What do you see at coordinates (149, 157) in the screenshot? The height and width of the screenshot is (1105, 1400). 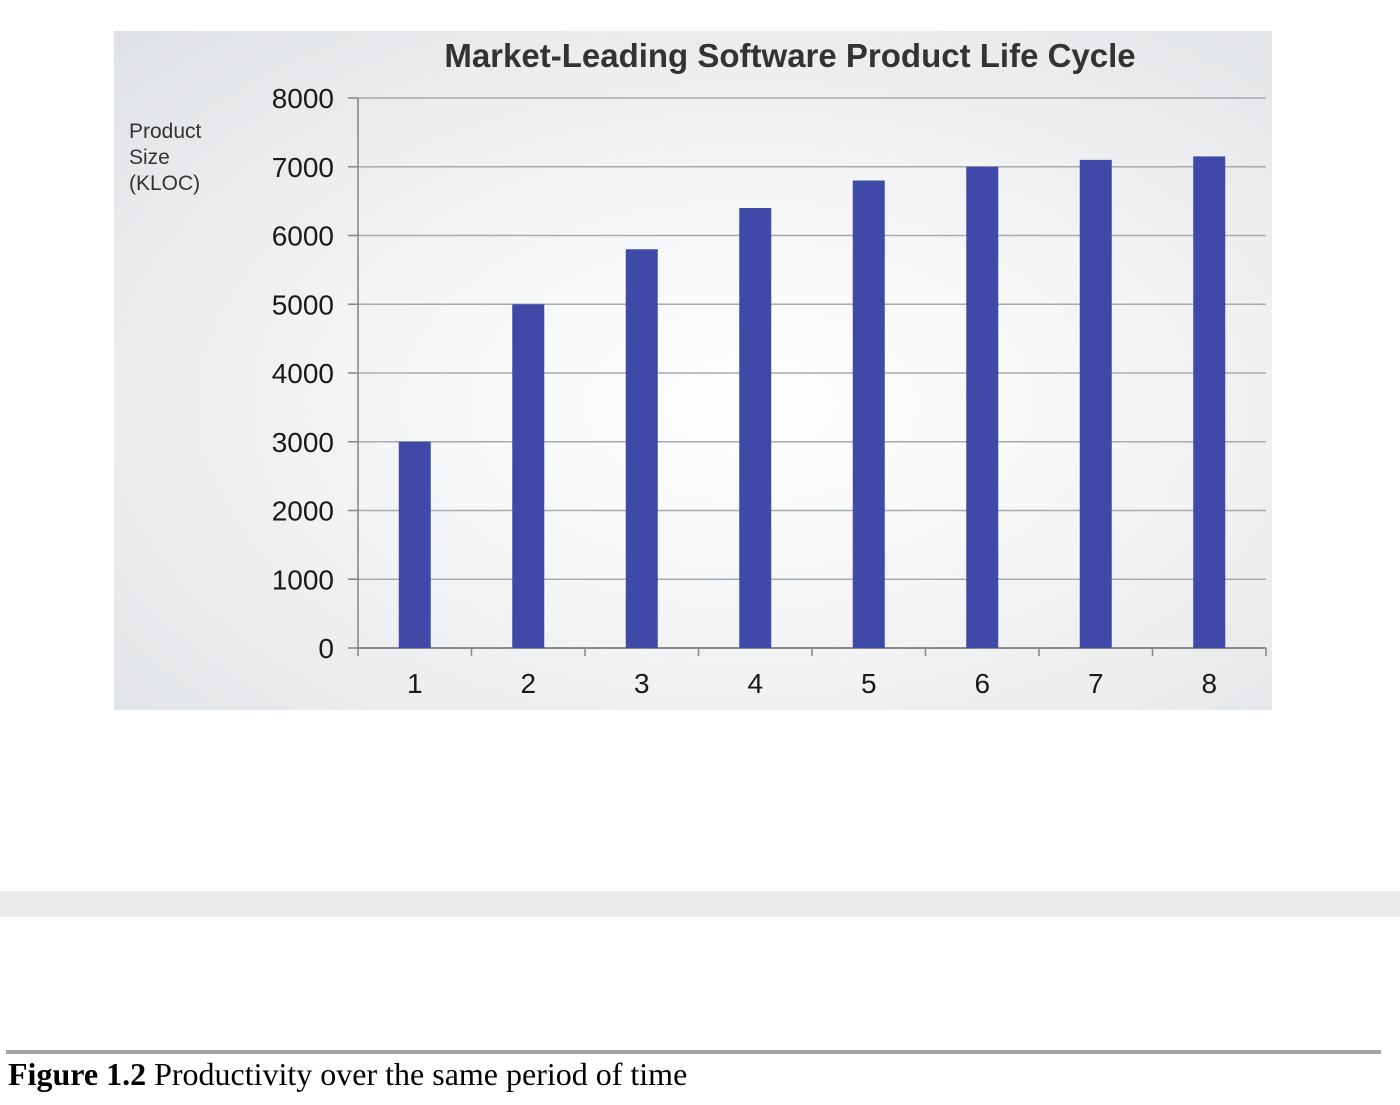 I see `y-axis-label-line-2: Size` at bounding box center [149, 157].